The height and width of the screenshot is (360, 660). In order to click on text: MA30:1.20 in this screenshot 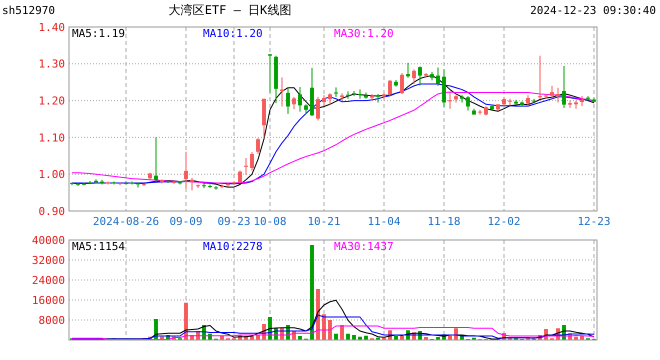, I will do `click(364, 33)`.